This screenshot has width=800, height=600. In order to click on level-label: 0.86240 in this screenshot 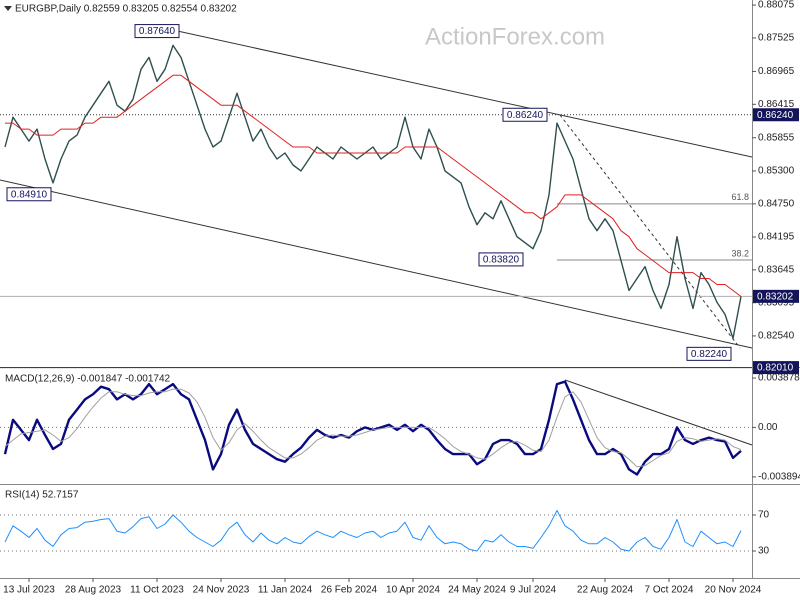, I will do `click(775, 115)`.